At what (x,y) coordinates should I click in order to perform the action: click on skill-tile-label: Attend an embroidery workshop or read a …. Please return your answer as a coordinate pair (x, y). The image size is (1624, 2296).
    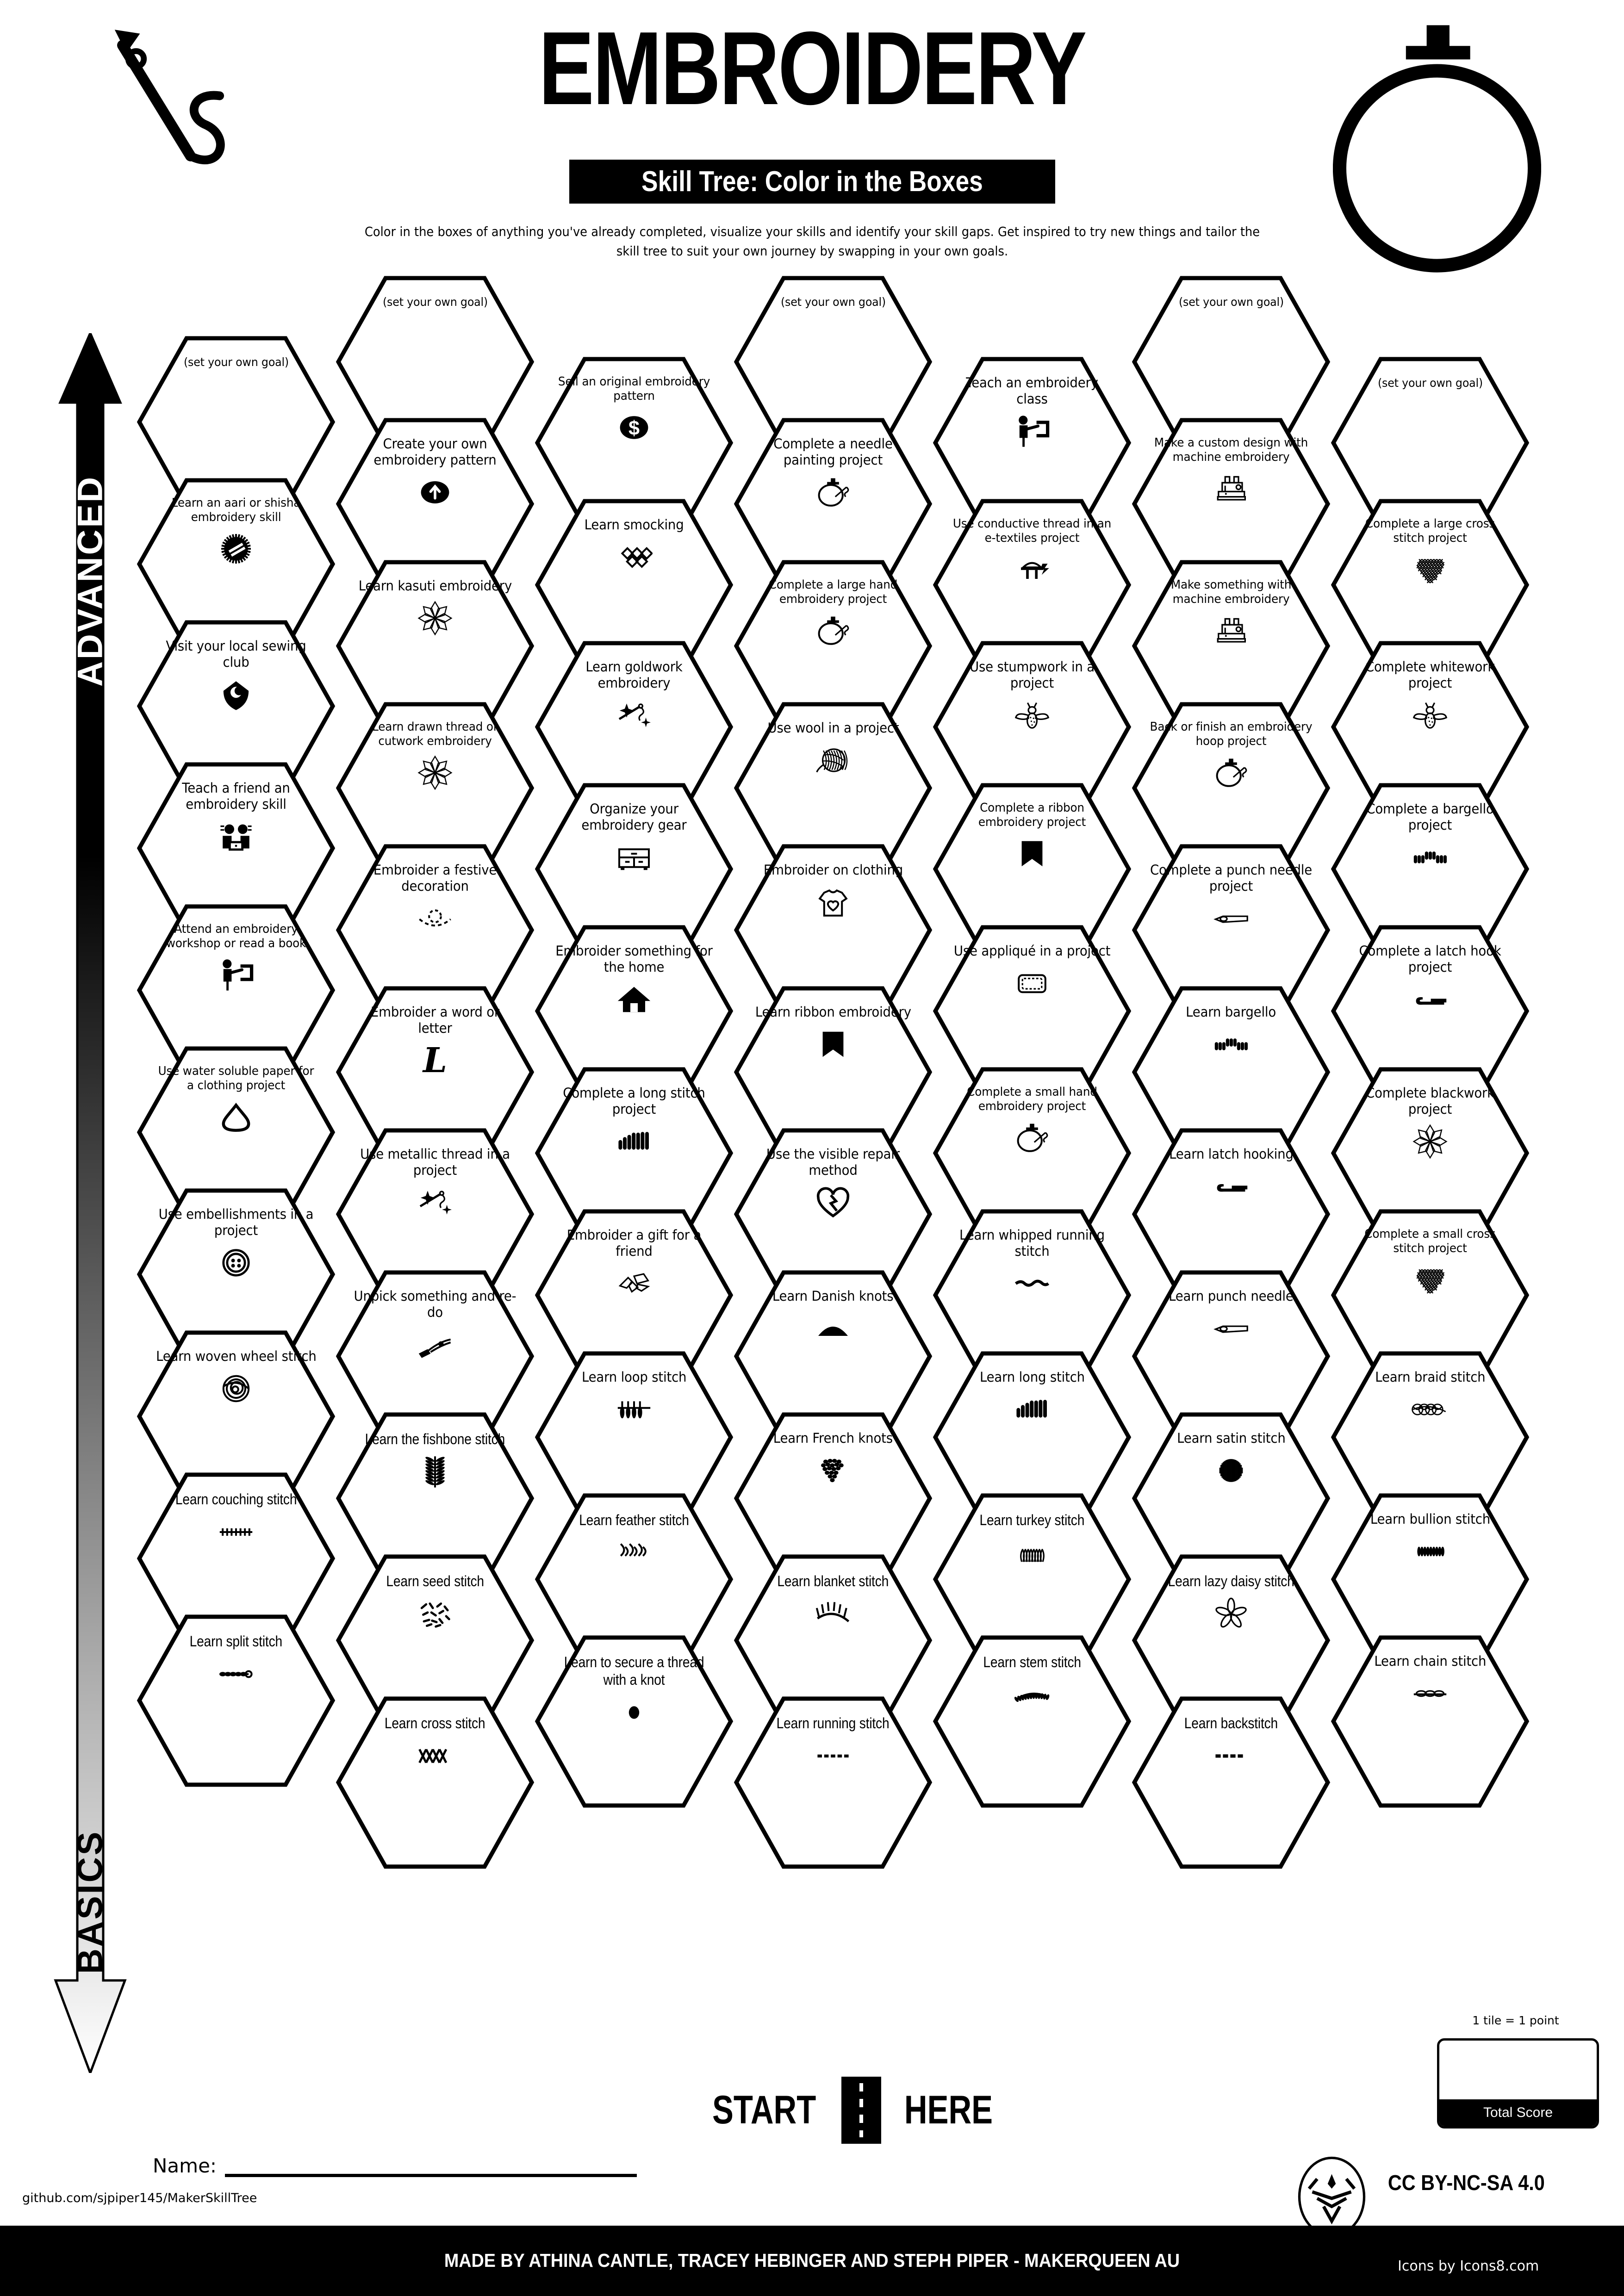
    Looking at the image, I should click on (236, 936).